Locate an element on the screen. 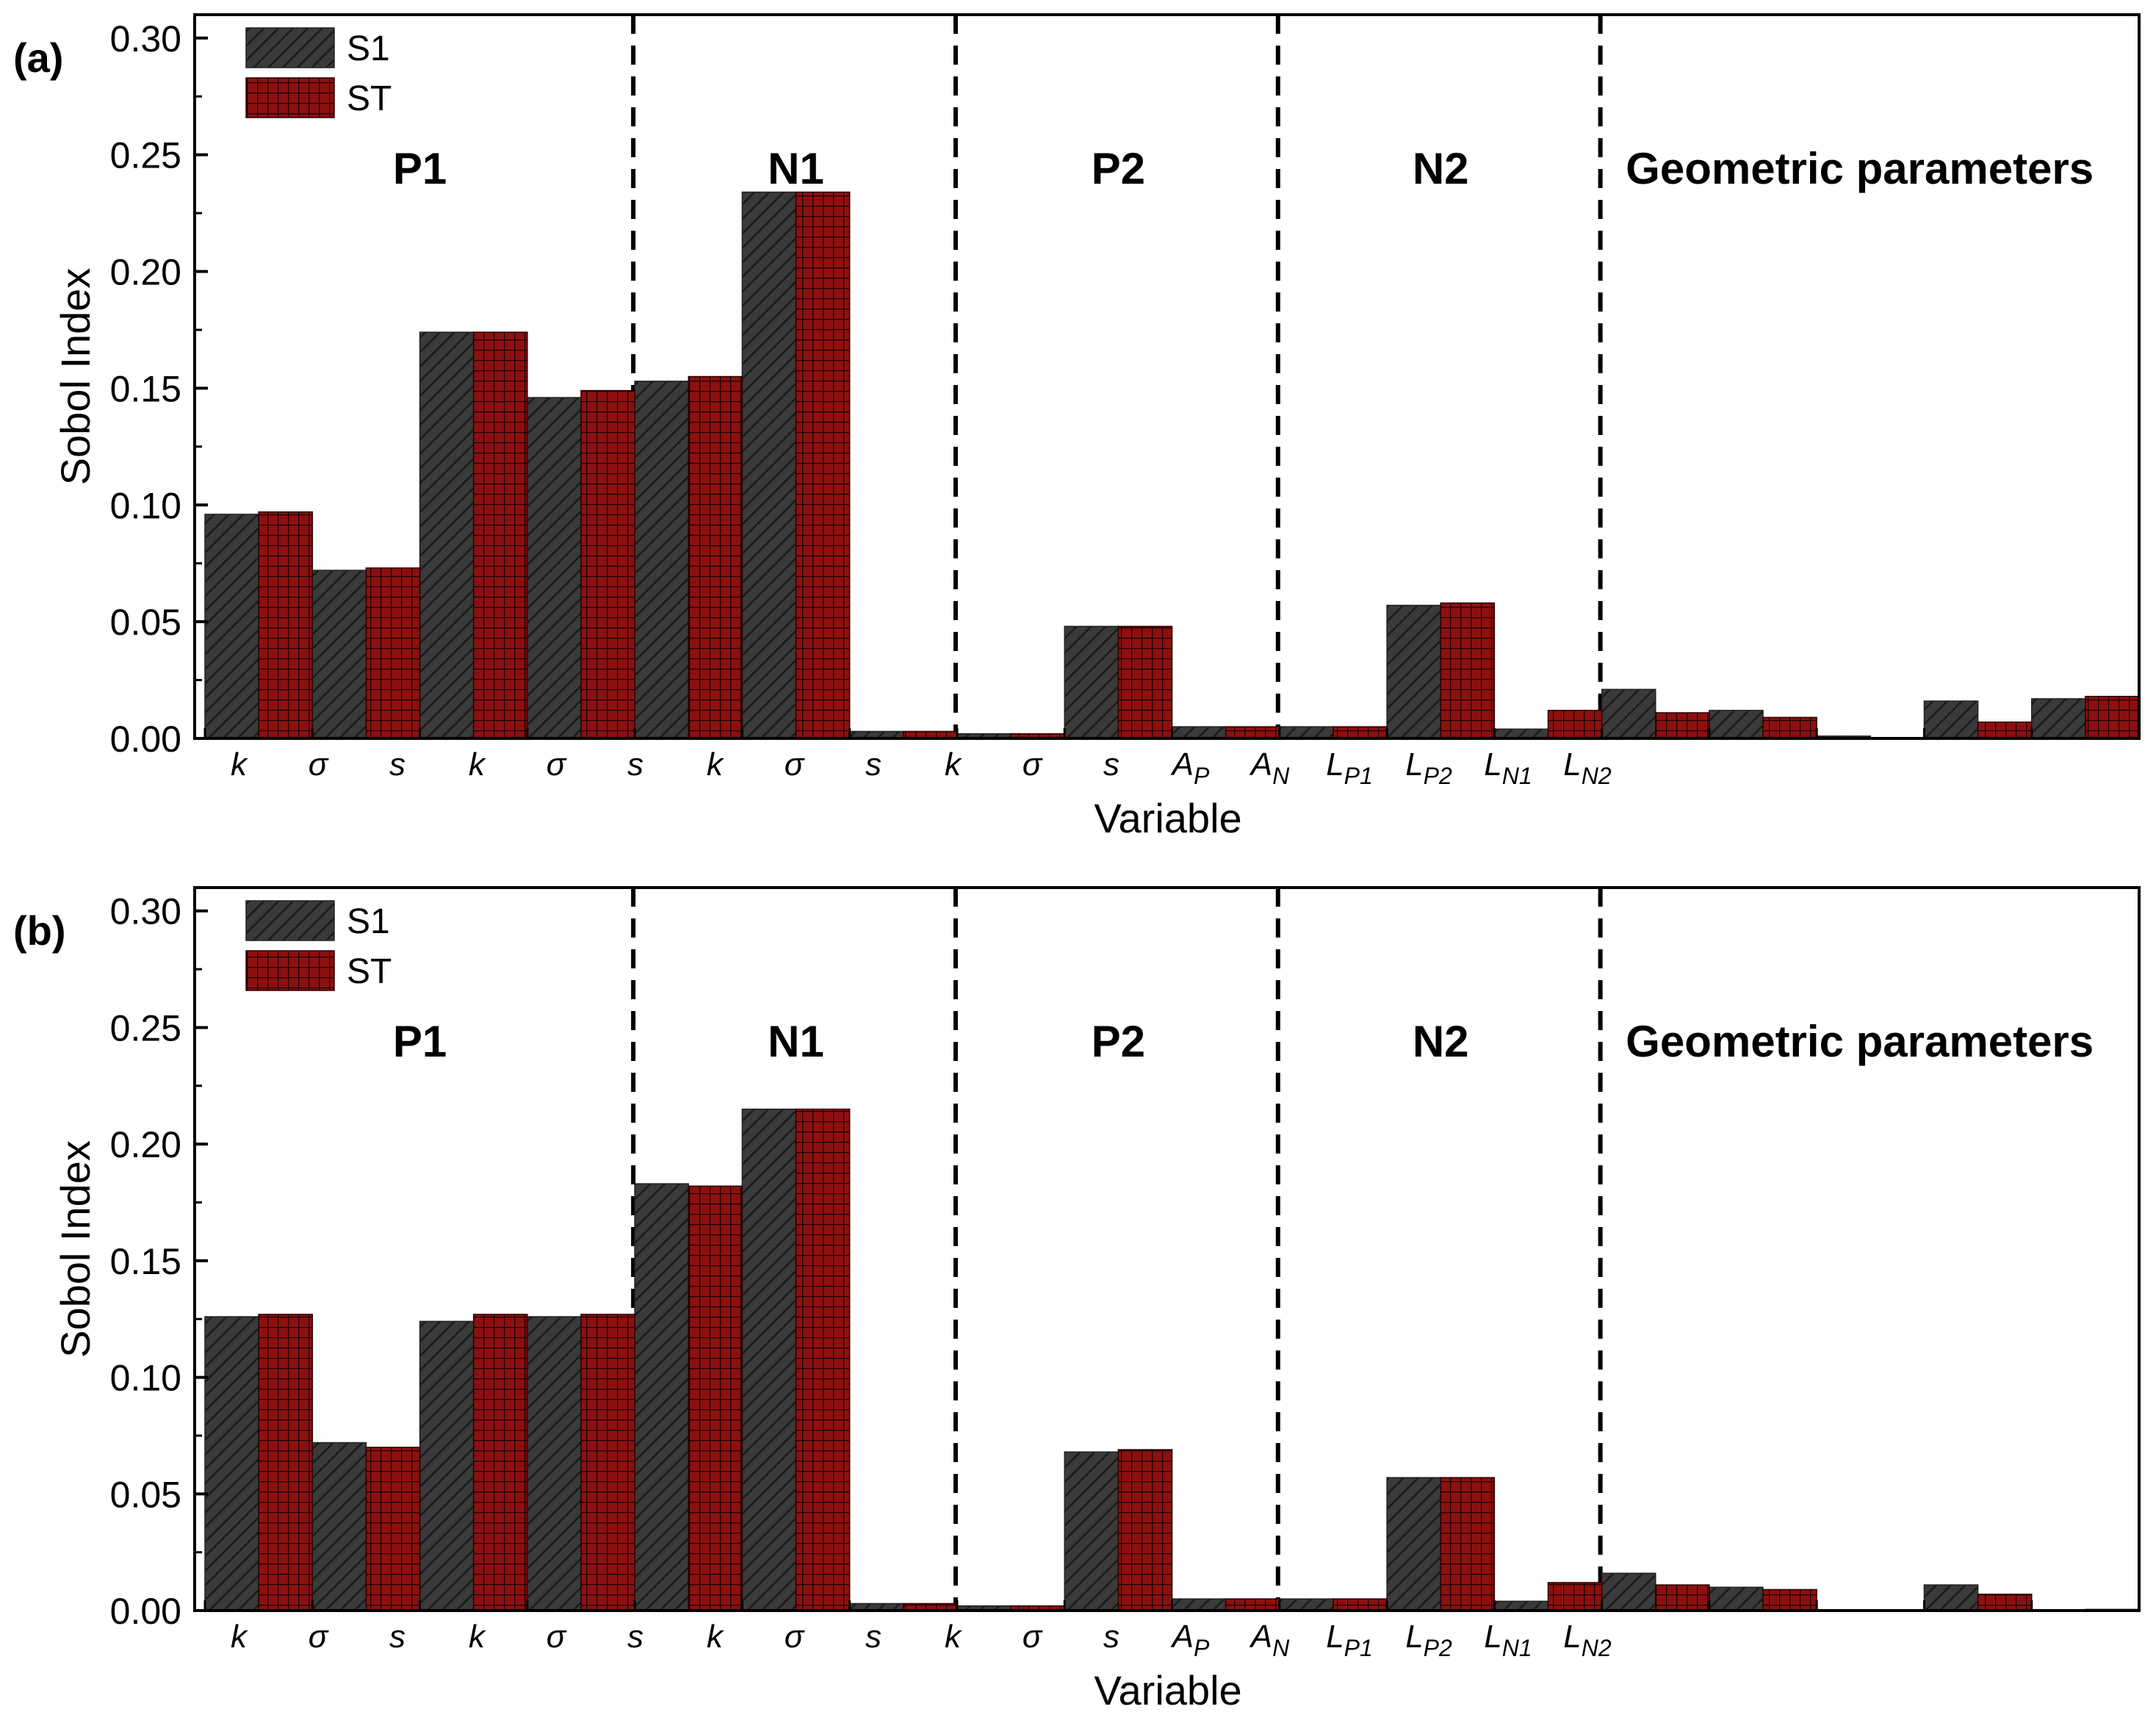 The image size is (2156, 1734). legend-s1-swatch is located at coordinates (290, 920).